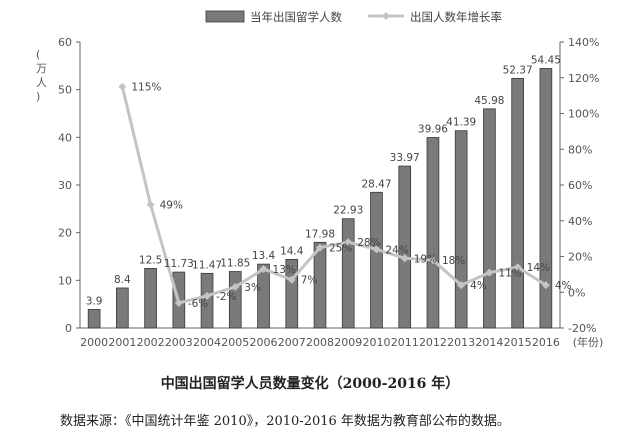  Describe the element at coordinates (65, 42) in the screenshot. I see `y-left-tick-label: 60` at that location.